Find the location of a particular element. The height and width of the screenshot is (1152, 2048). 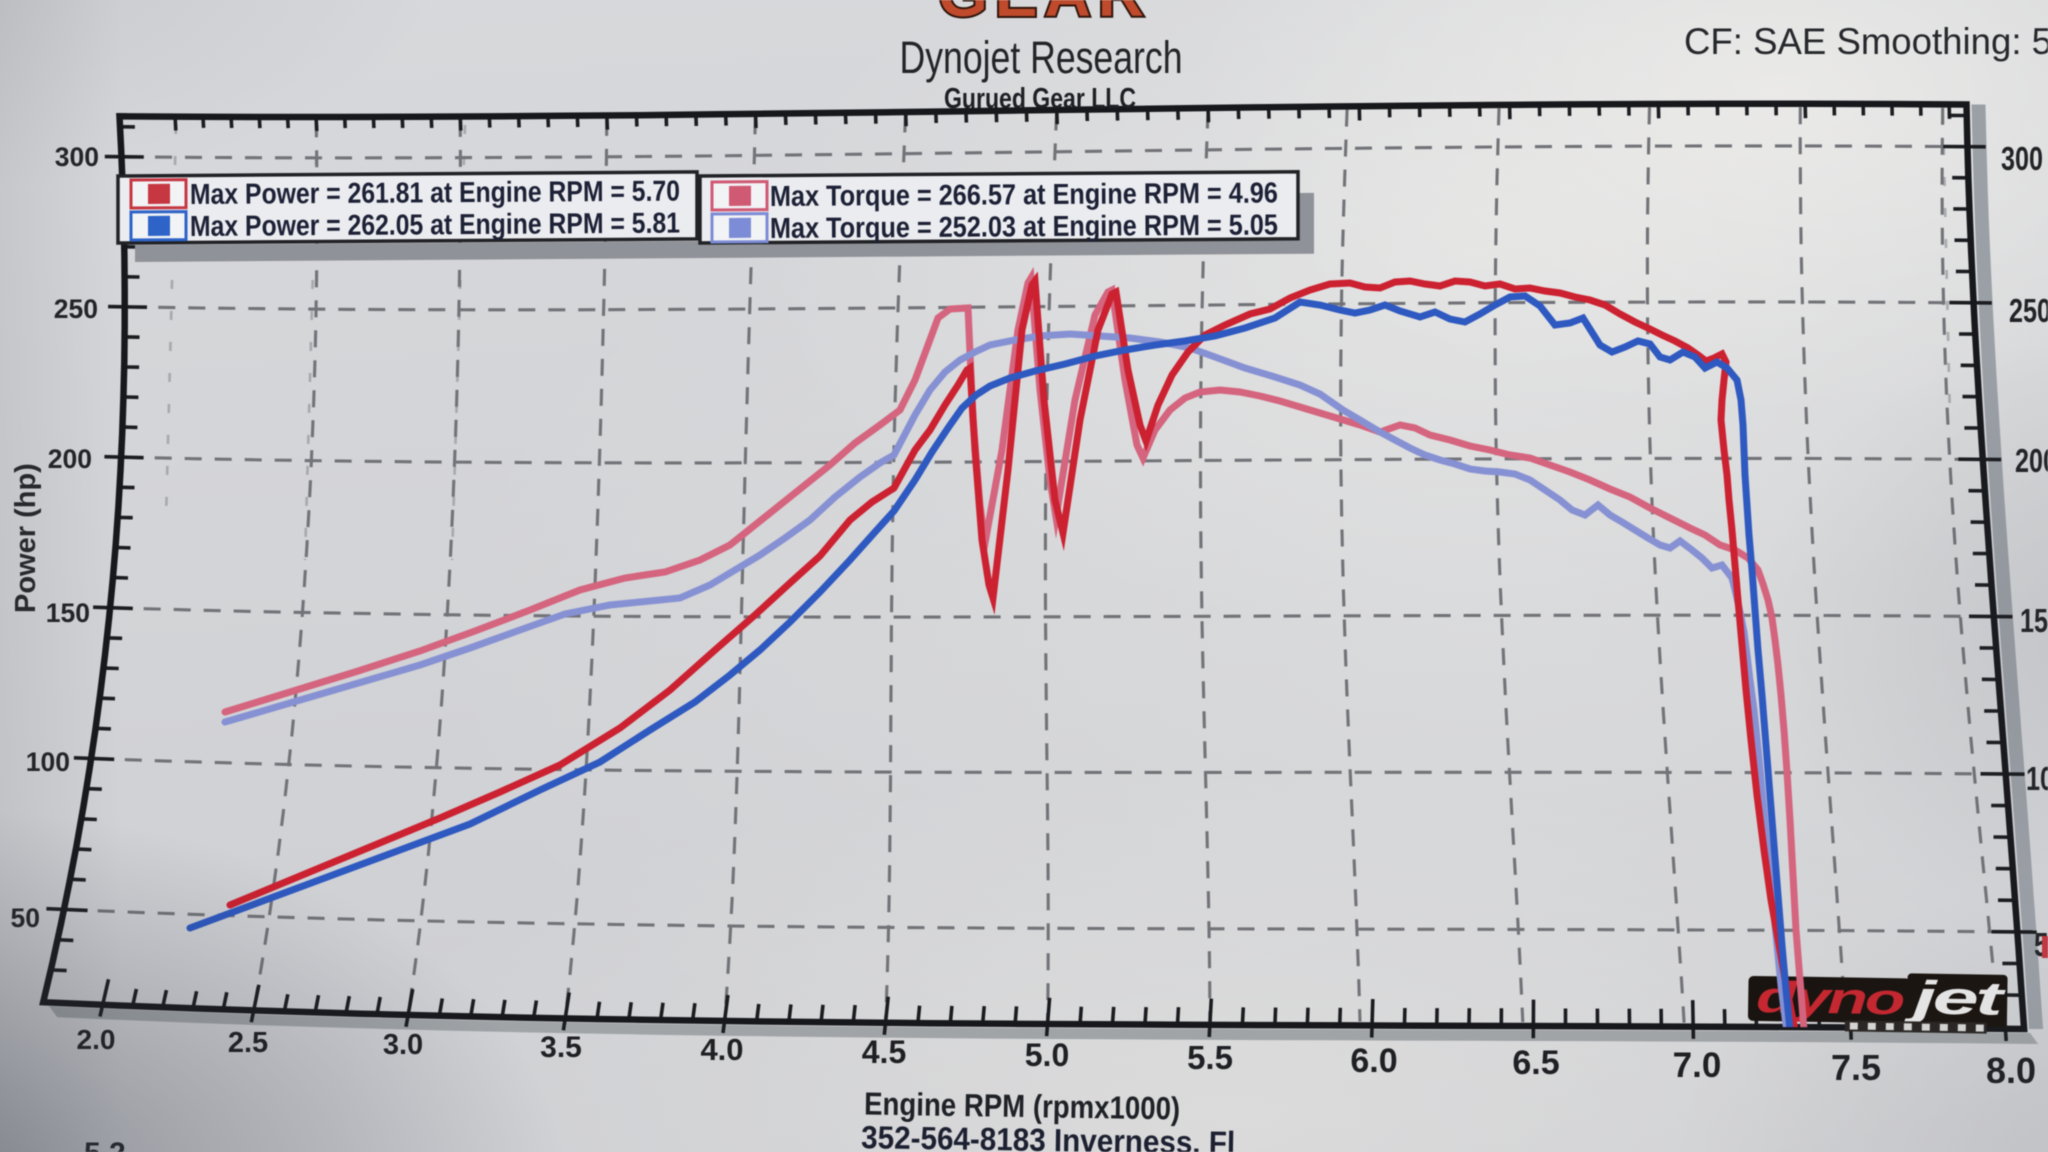

svg-text:Max Torque = 266.57 at Engine: Max Torque = 266.57 at Engine RPM = 4.96 is located at coordinates (1024, 195).